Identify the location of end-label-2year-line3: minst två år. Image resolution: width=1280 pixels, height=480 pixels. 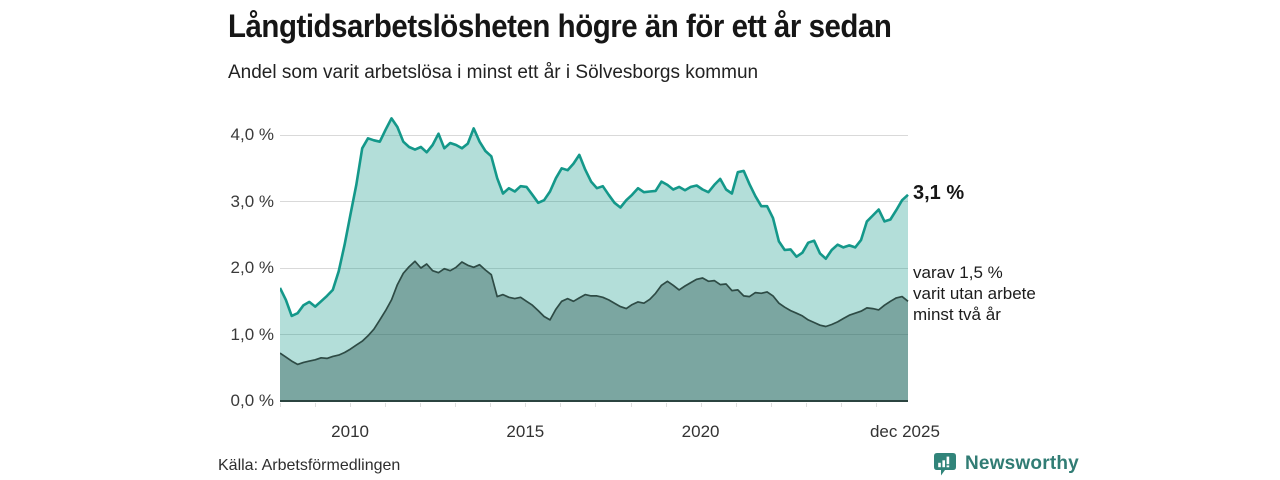
(957, 314).